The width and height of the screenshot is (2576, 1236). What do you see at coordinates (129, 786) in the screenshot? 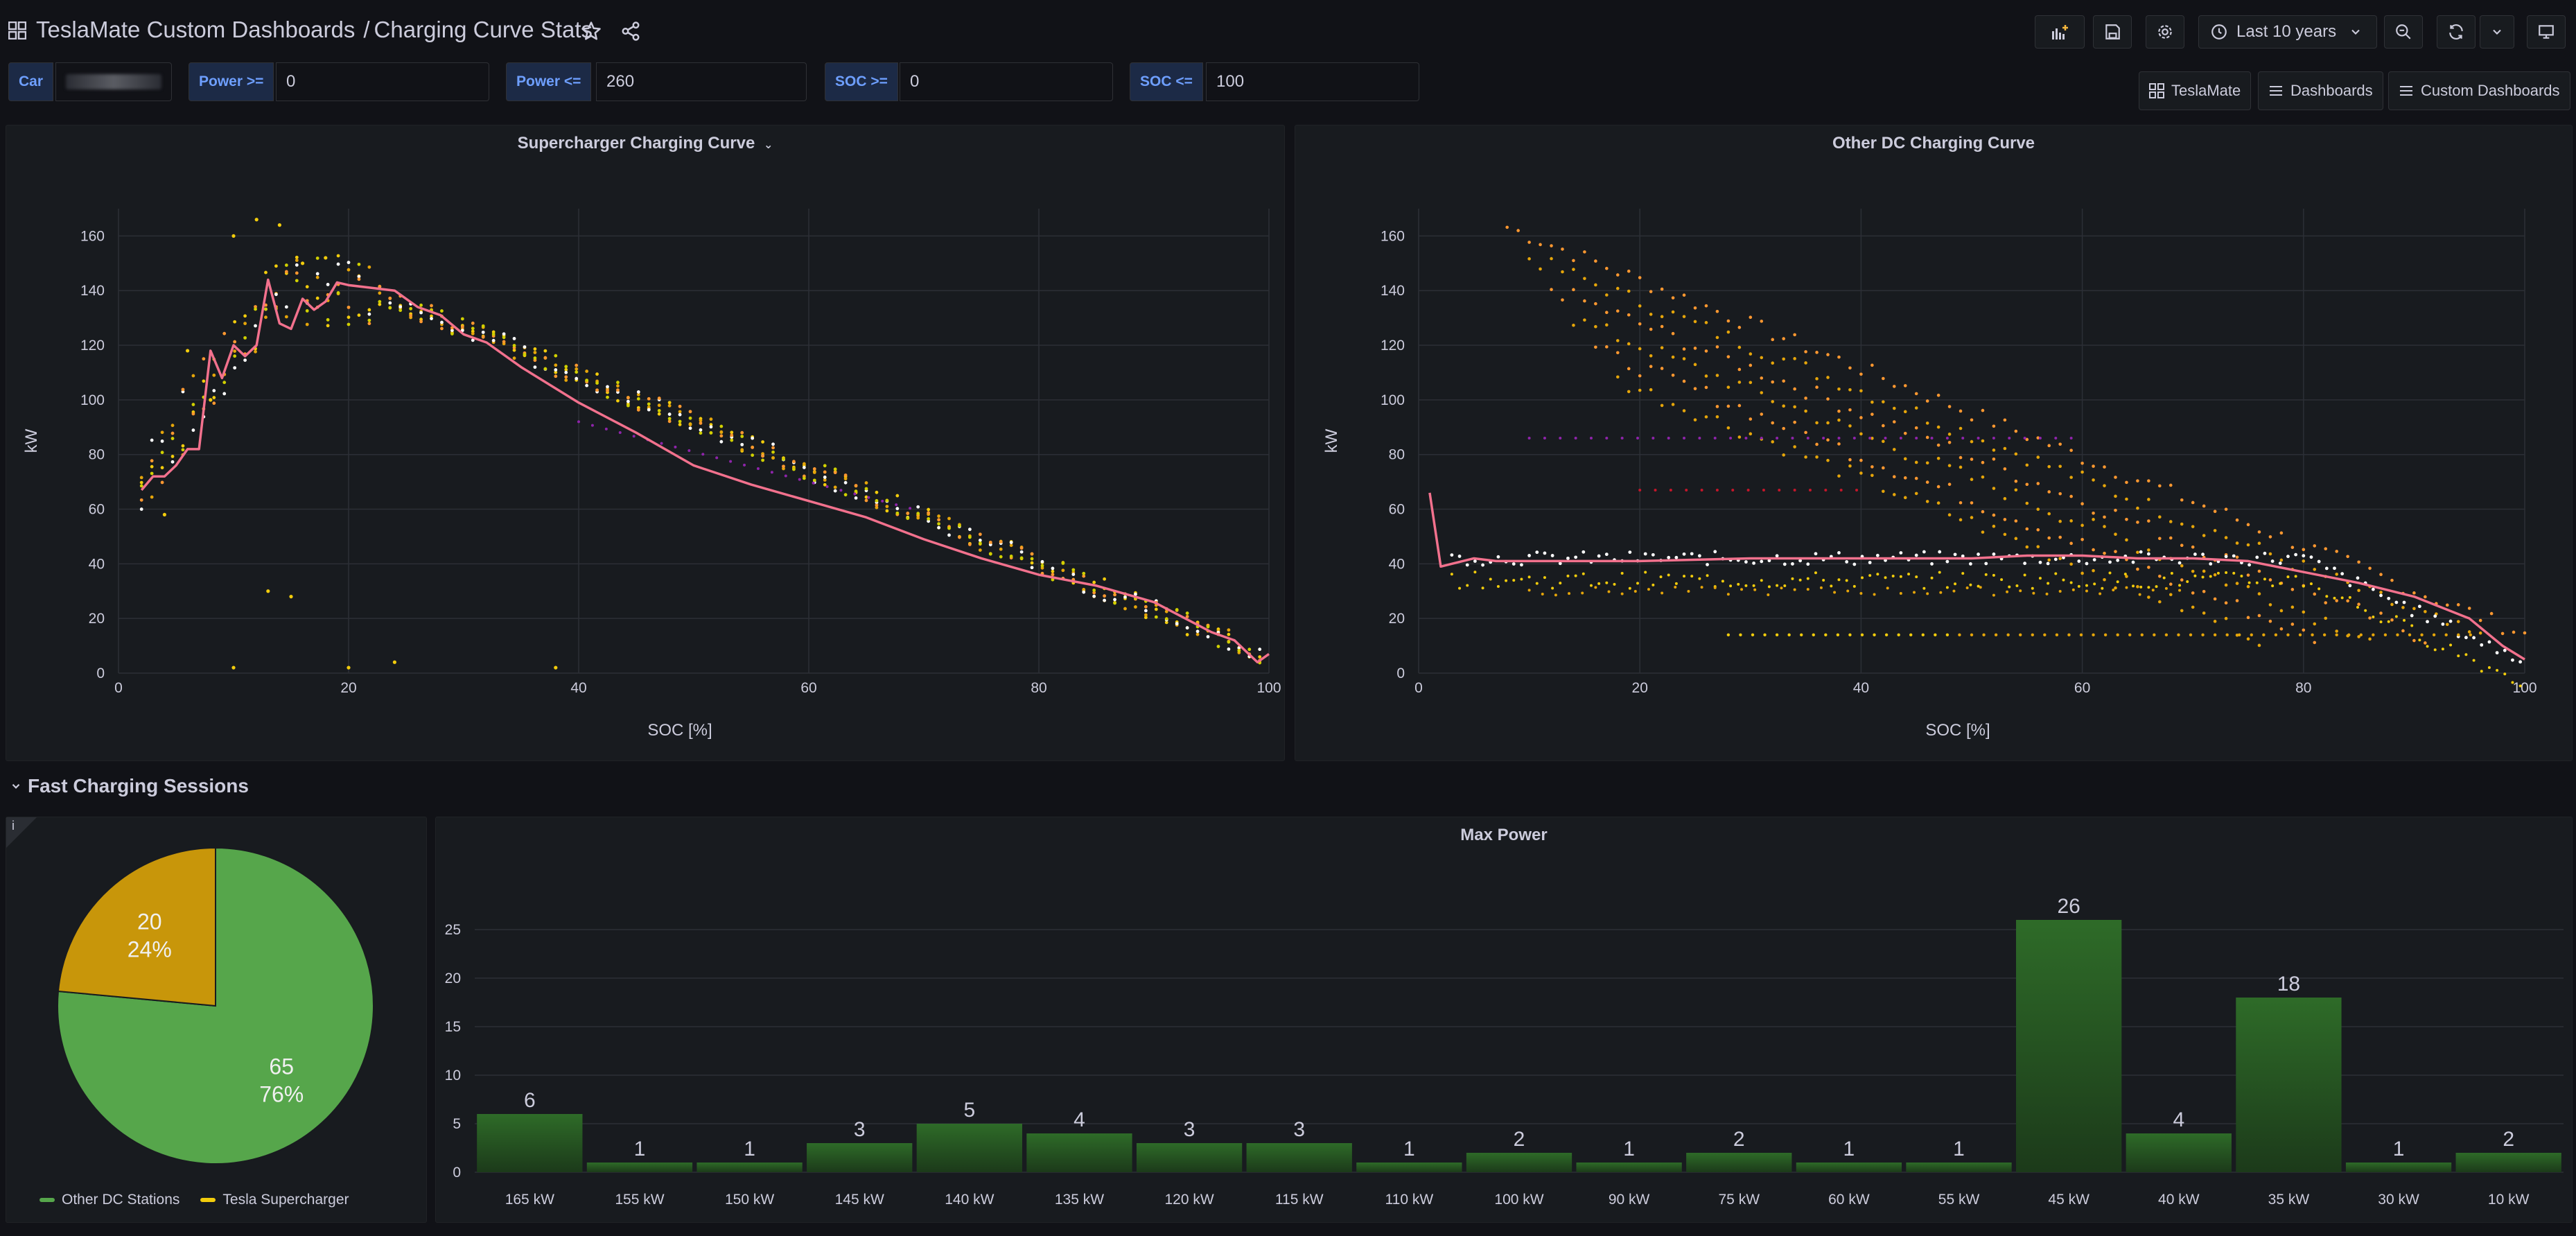
I see `row-fast-charging-sessions: Fast Charging Sessions` at bounding box center [129, 786].